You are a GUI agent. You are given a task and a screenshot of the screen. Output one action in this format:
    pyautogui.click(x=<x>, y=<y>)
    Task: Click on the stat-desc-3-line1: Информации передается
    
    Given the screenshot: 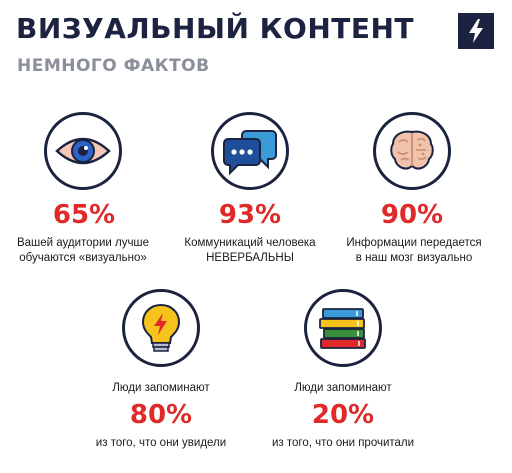 What is the action you would take?
    pyautogui.click(x=414, y=243)
    